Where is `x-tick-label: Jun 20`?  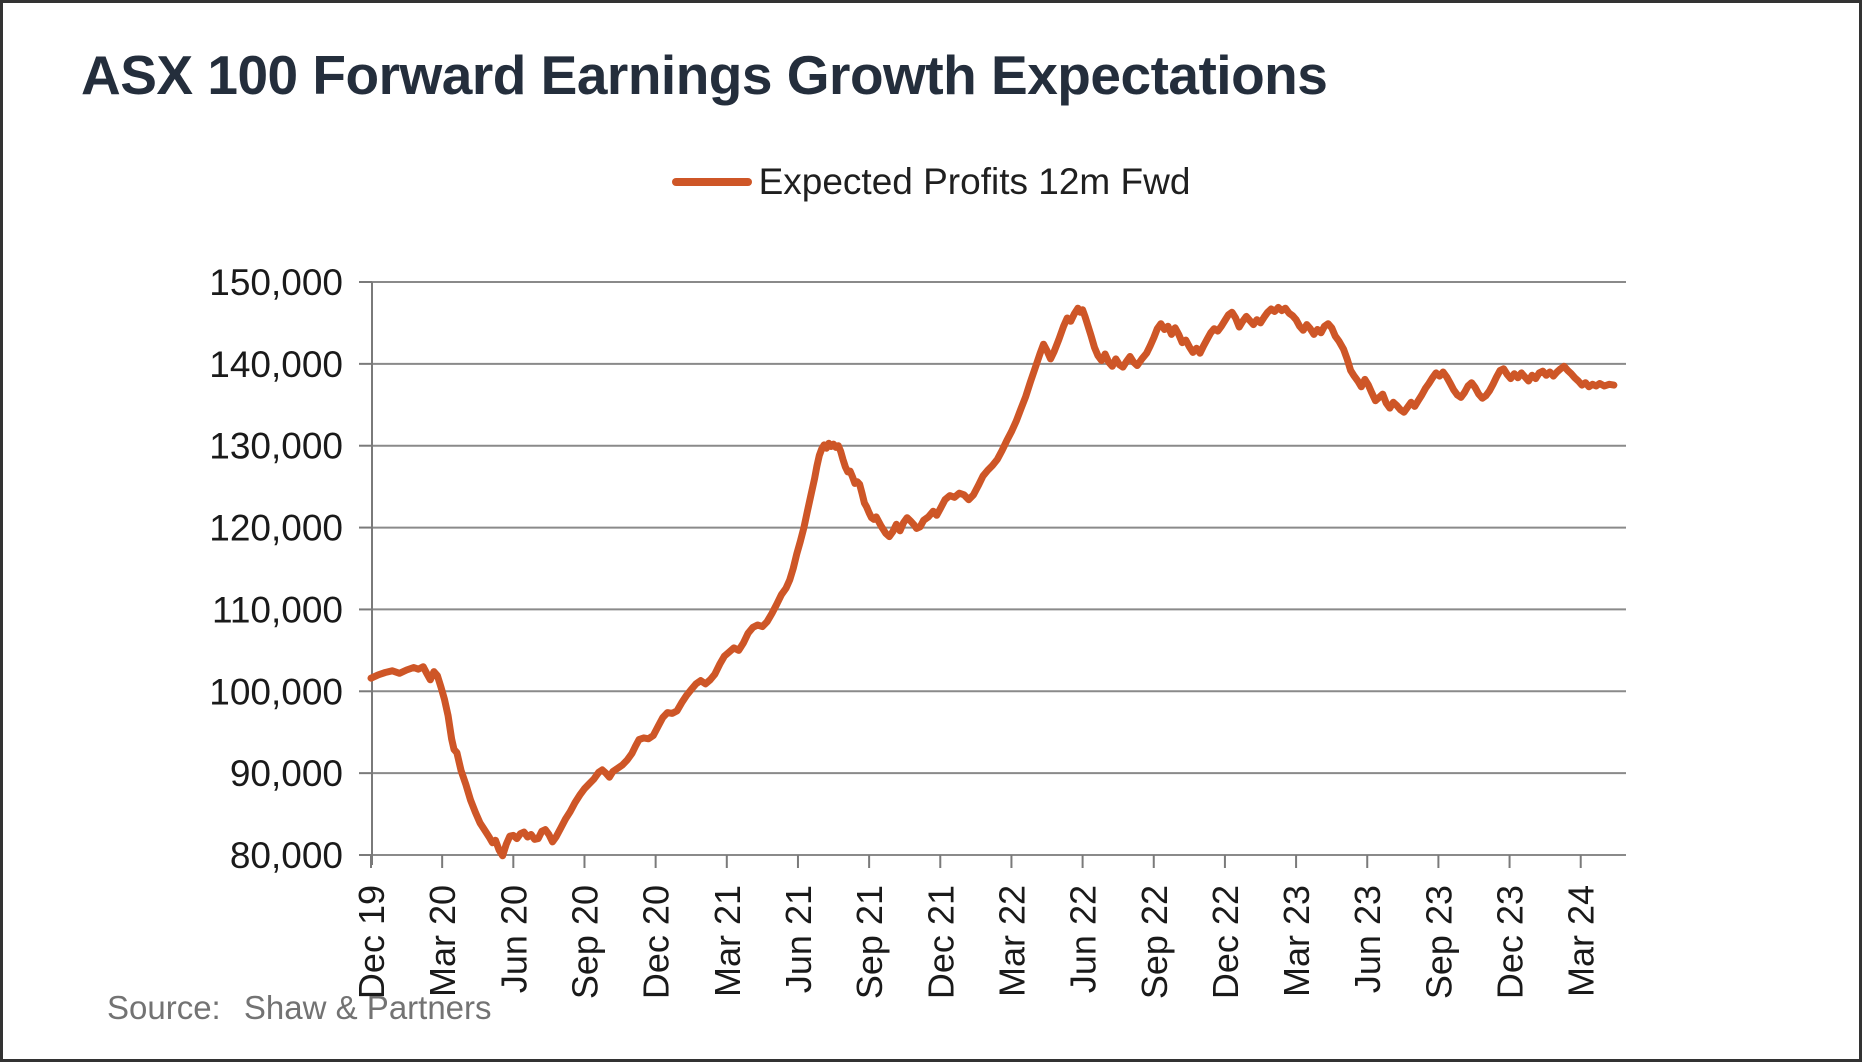 x-tick-label: Jun 20 is located at coordinates (513, 939).